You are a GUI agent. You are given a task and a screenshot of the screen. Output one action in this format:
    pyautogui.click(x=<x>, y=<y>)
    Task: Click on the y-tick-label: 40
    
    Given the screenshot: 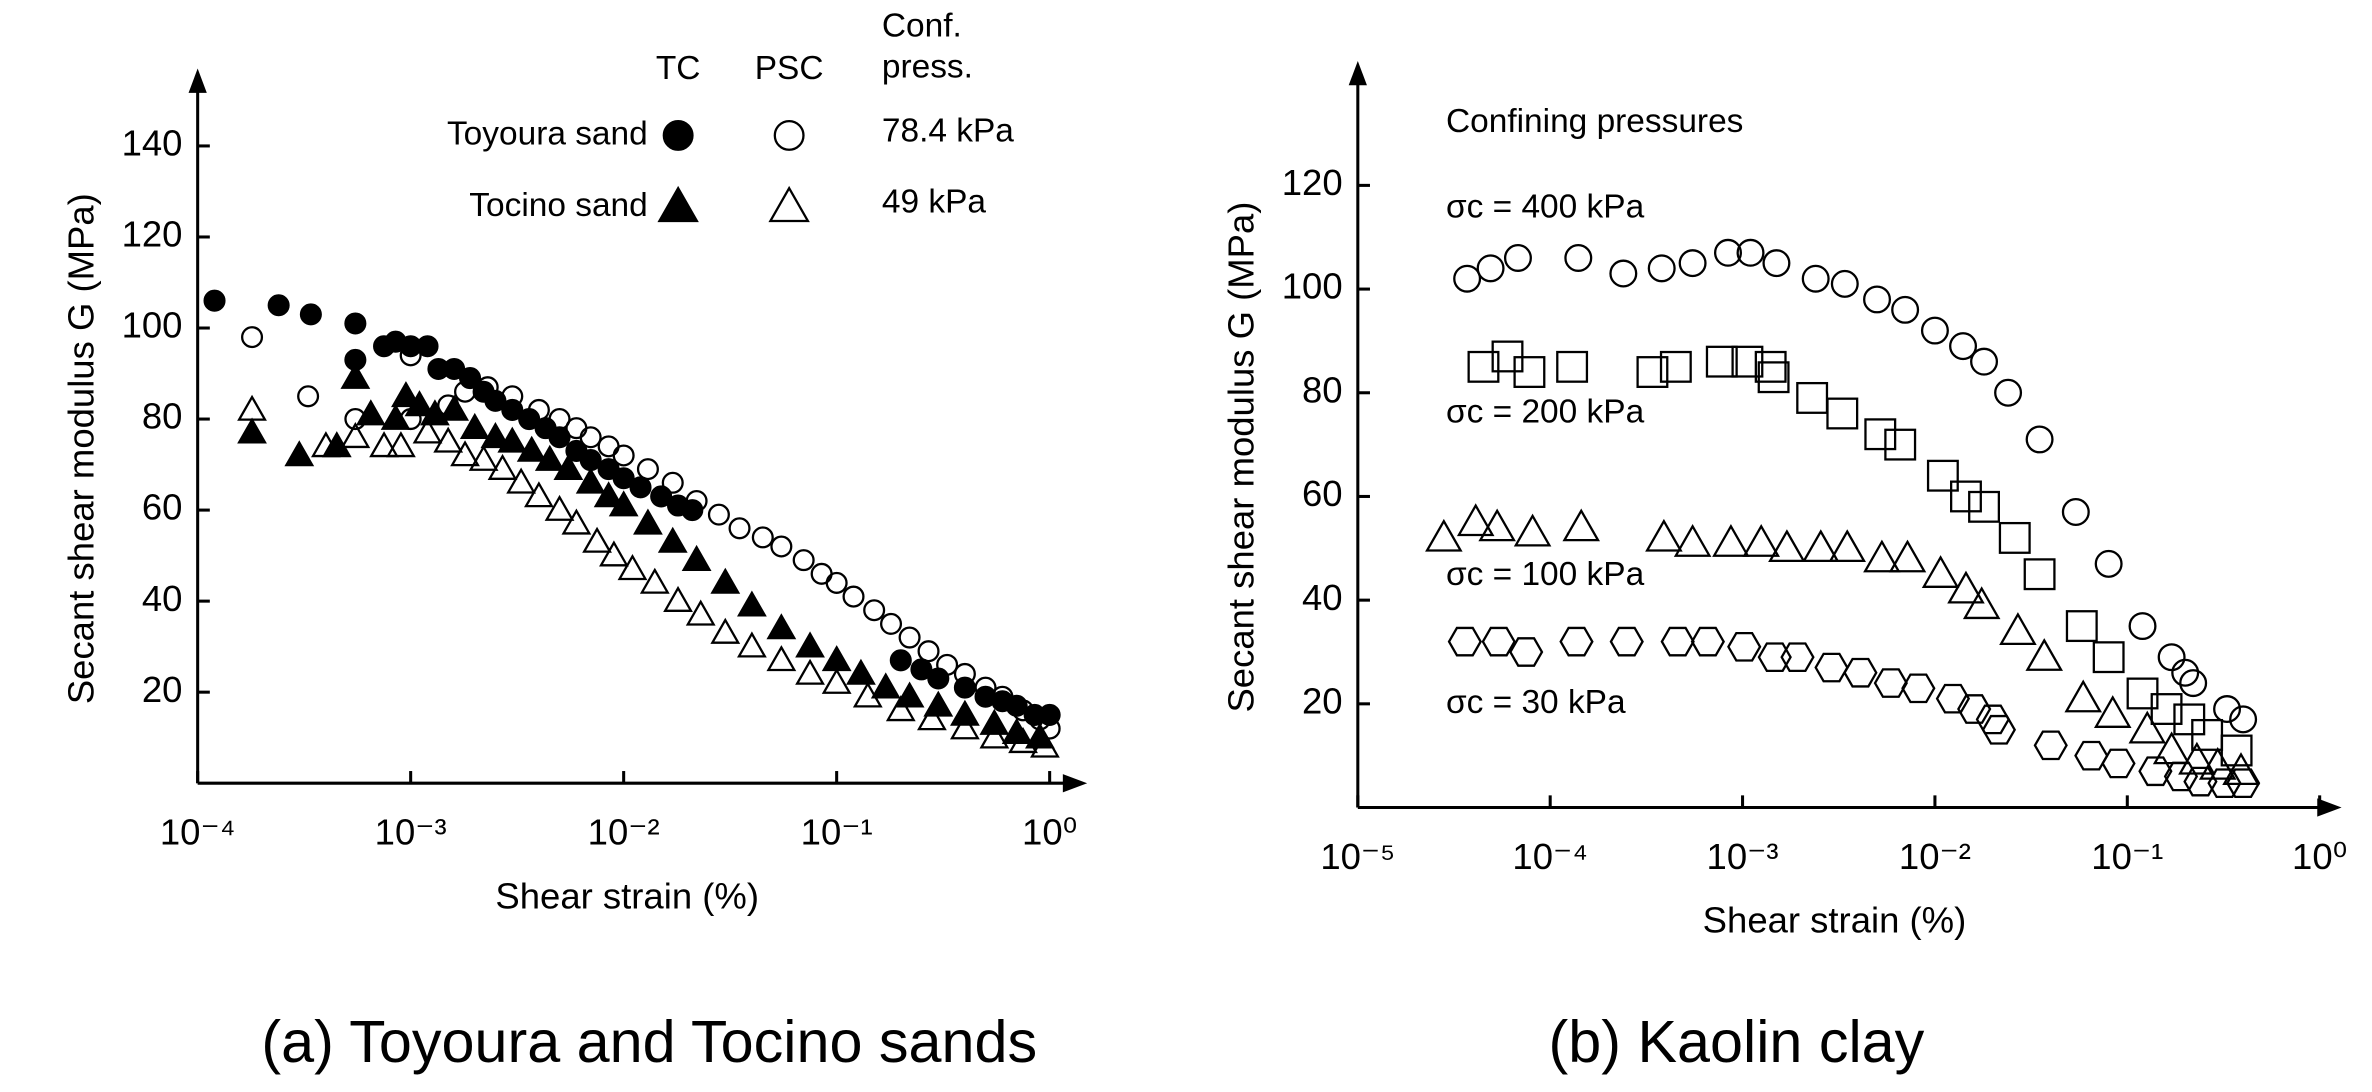 What is the action you would take?
    pyautogui.click(x=1322, y=597)
    